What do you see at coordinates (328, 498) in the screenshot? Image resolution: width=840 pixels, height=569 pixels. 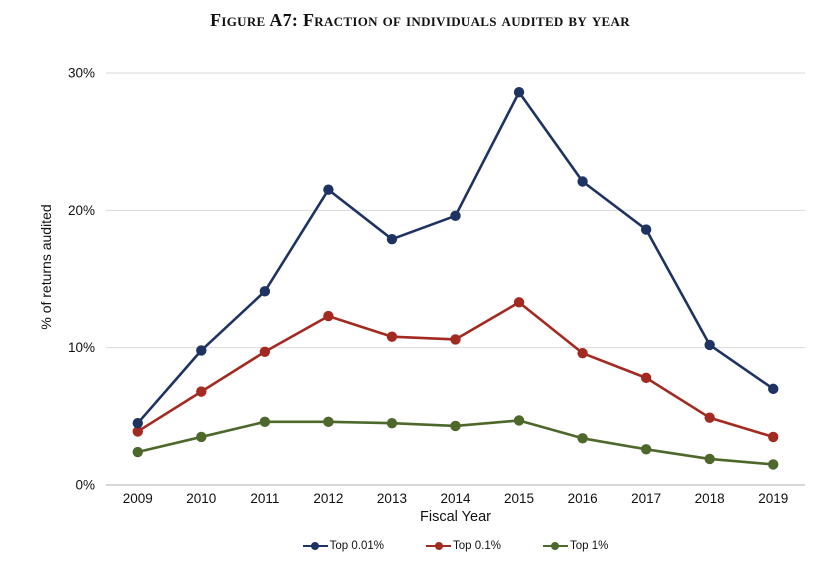 I see `x-tick-label: 2012` at bounding box center [328, 498].